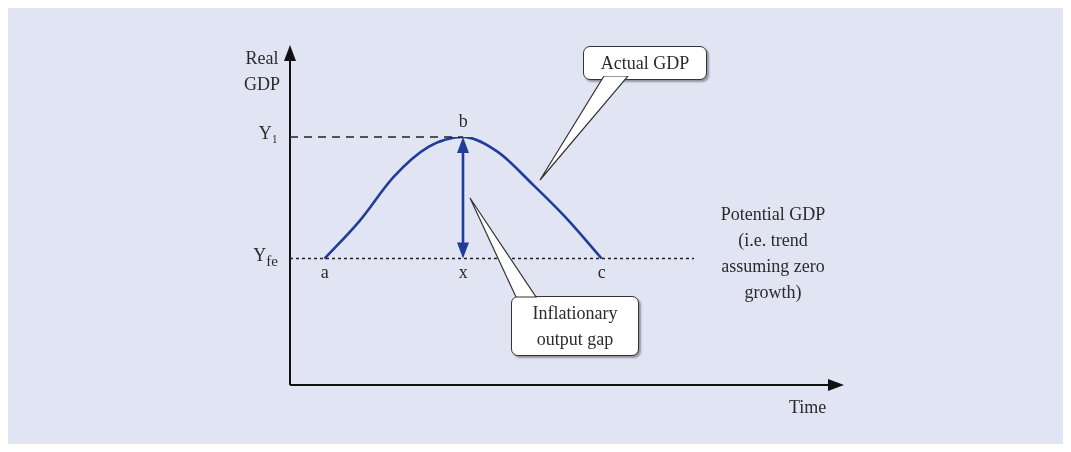  What do you see at coordinates (324, 272) in the screenshot?
I see `x-tick-label: a` at bounding box center [324, 272].